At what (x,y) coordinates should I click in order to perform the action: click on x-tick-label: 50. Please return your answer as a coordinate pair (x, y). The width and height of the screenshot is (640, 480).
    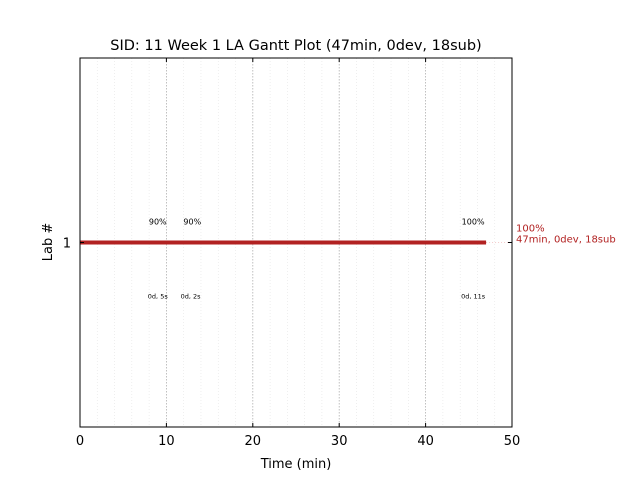
    Looking at the image, I should click on (512, 441).